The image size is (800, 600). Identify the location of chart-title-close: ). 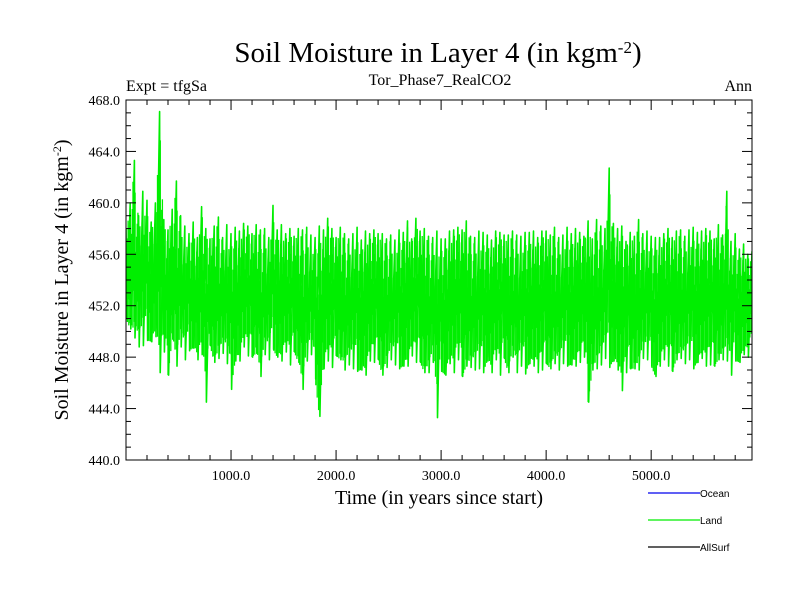
(637, 53).